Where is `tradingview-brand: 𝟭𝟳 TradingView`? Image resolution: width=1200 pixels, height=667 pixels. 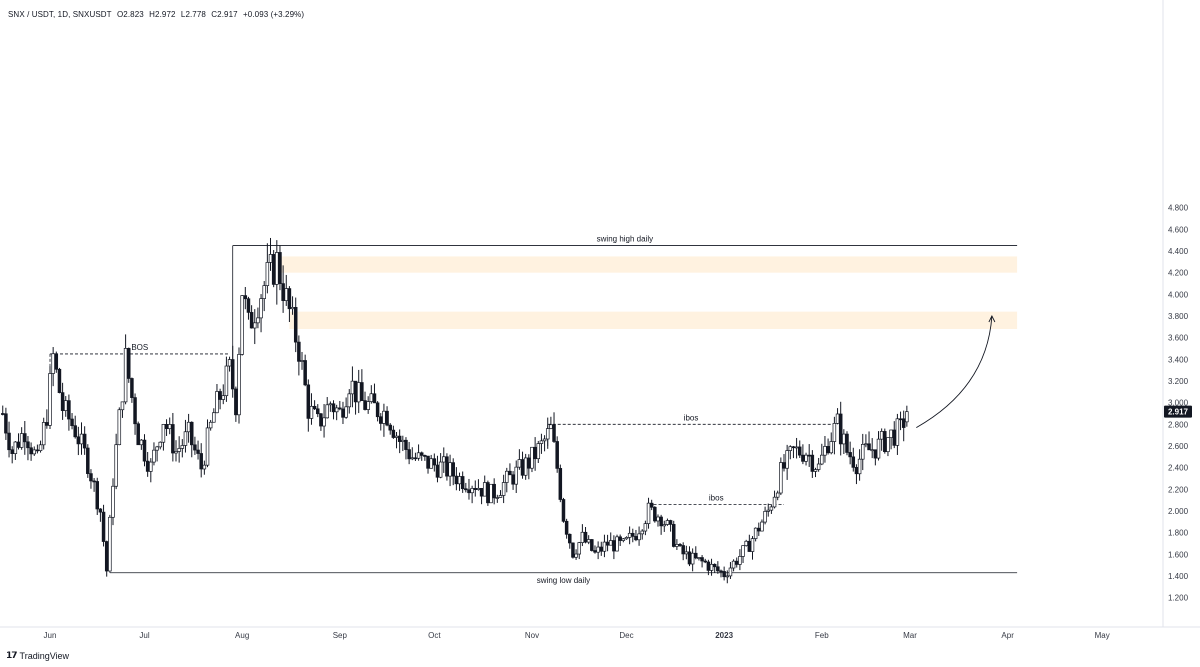 tradingview-brand: 𝟭𝟳 TradingView is located at coordinates (37, 655).